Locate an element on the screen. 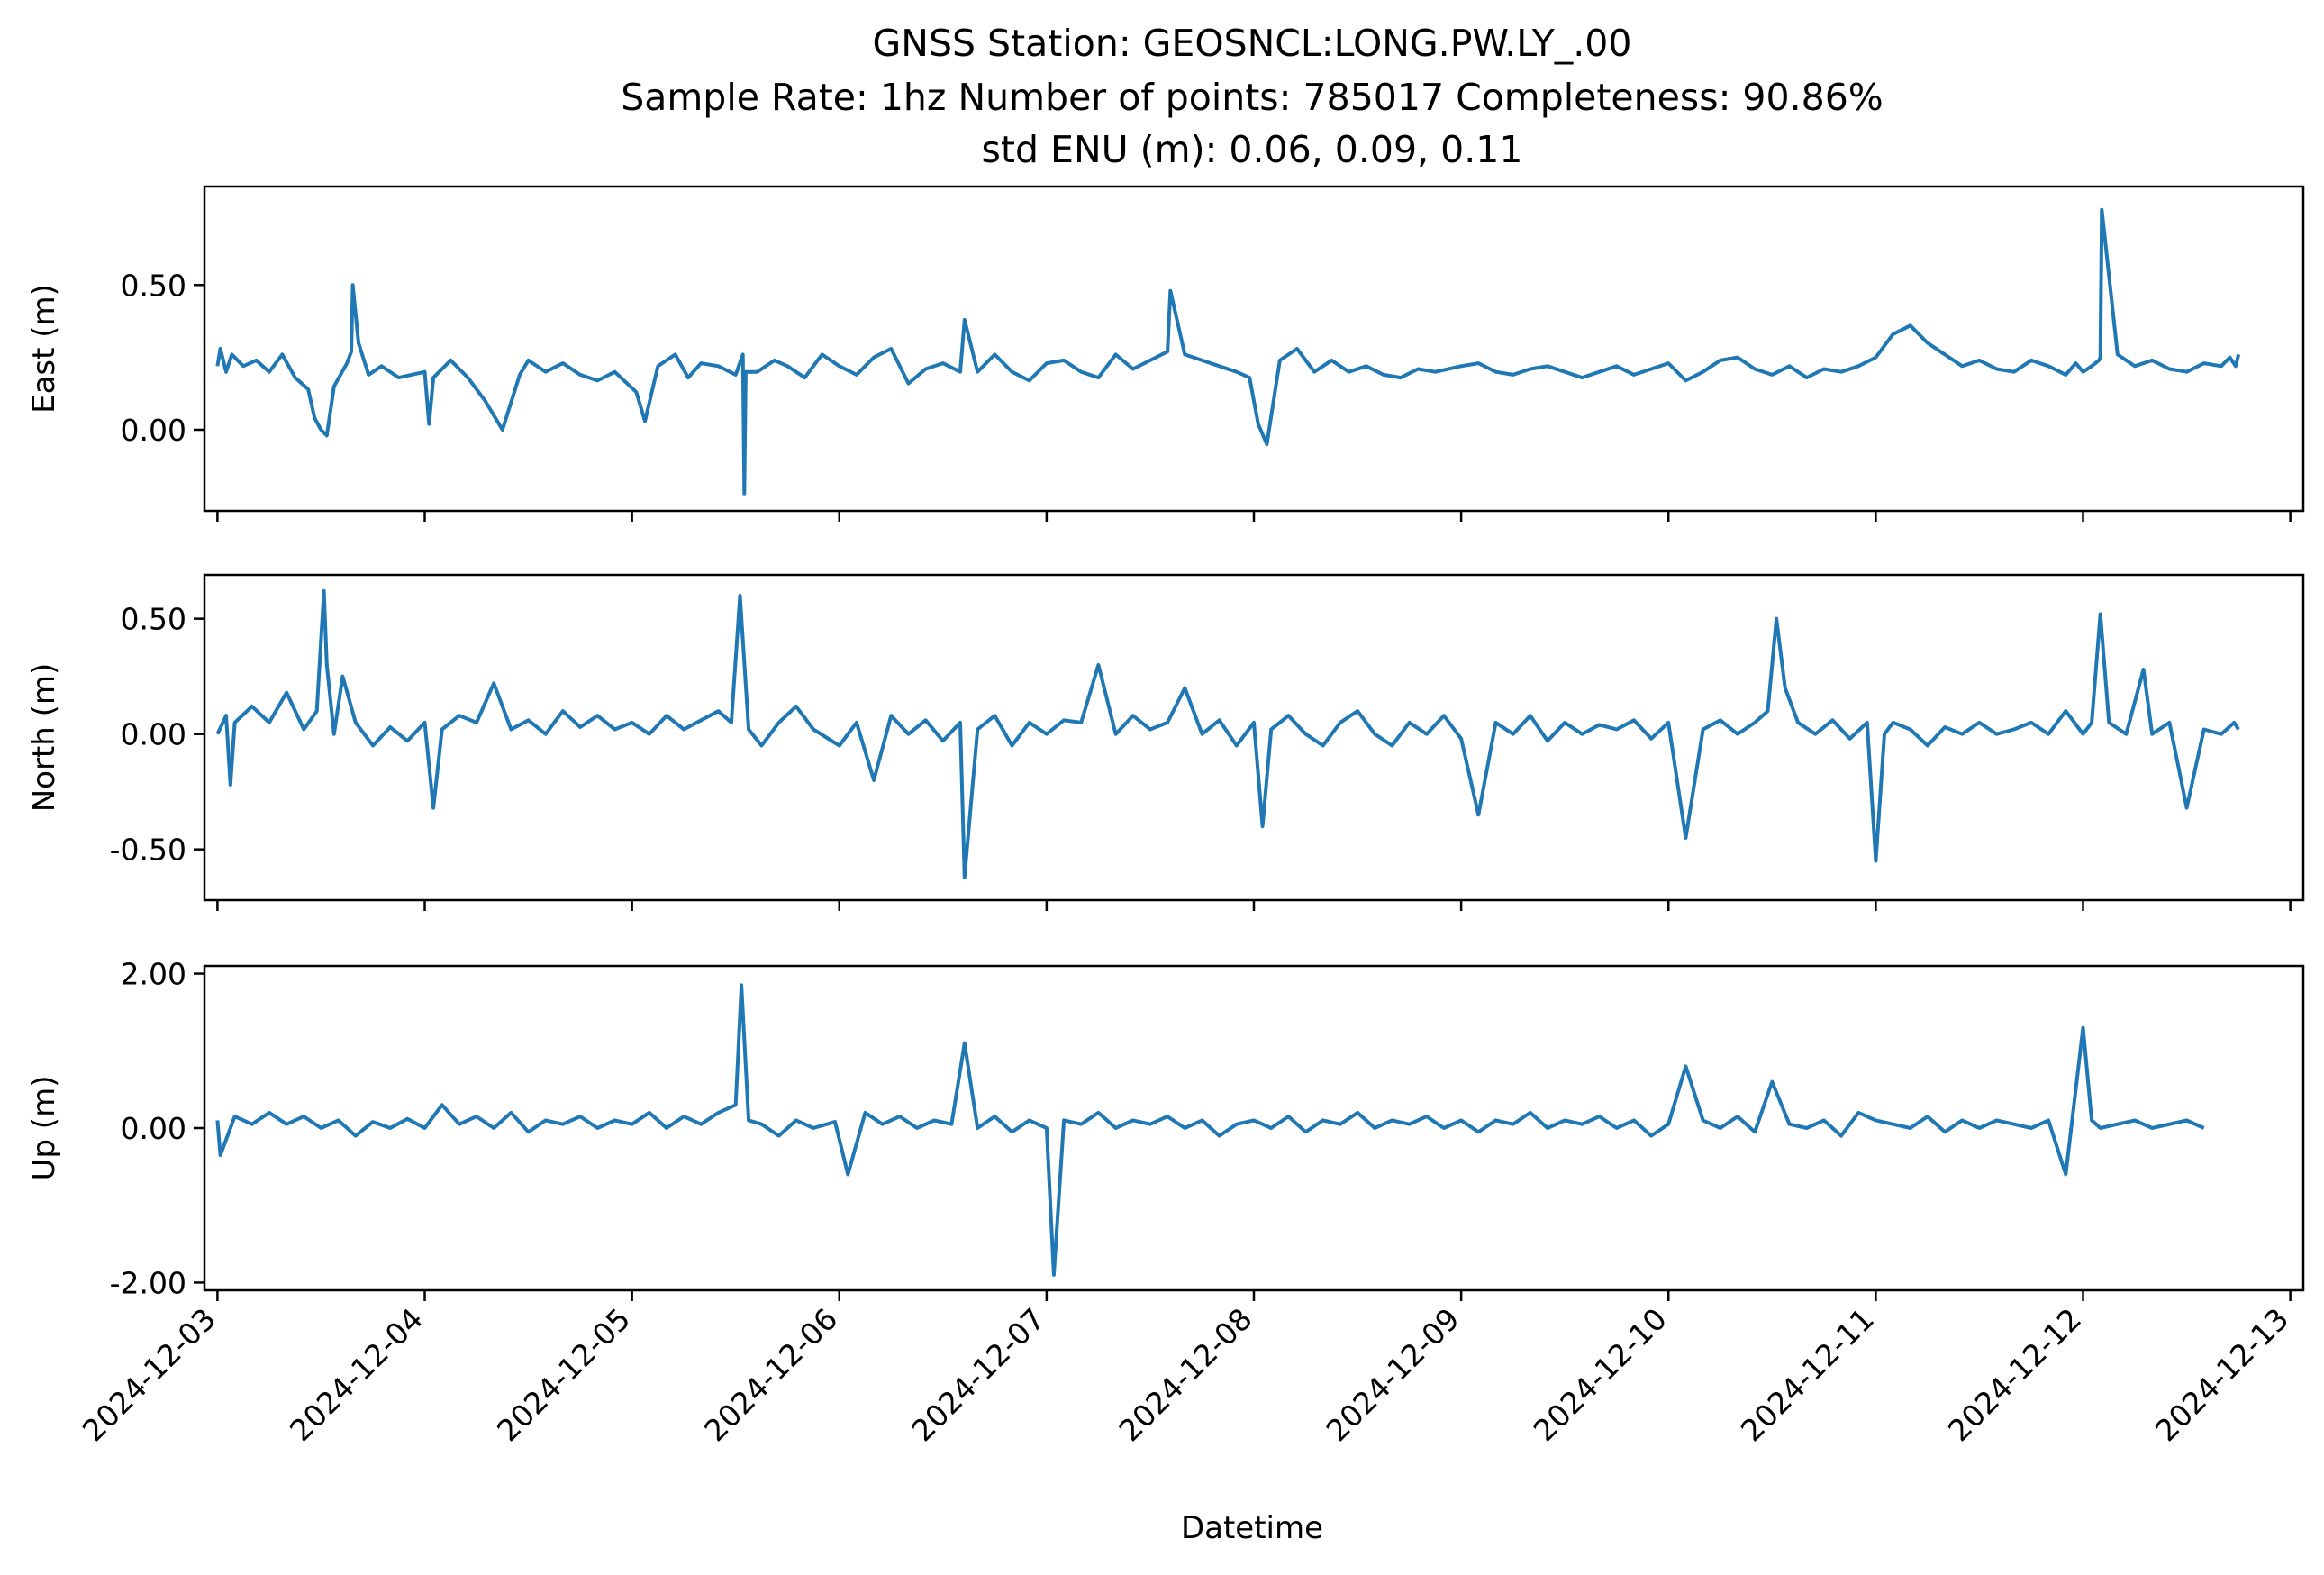 This screenshot has width=2324, height=1575. north-y-ticks: -0.50 0.00 0.50 is located at coordinates (157, 735).